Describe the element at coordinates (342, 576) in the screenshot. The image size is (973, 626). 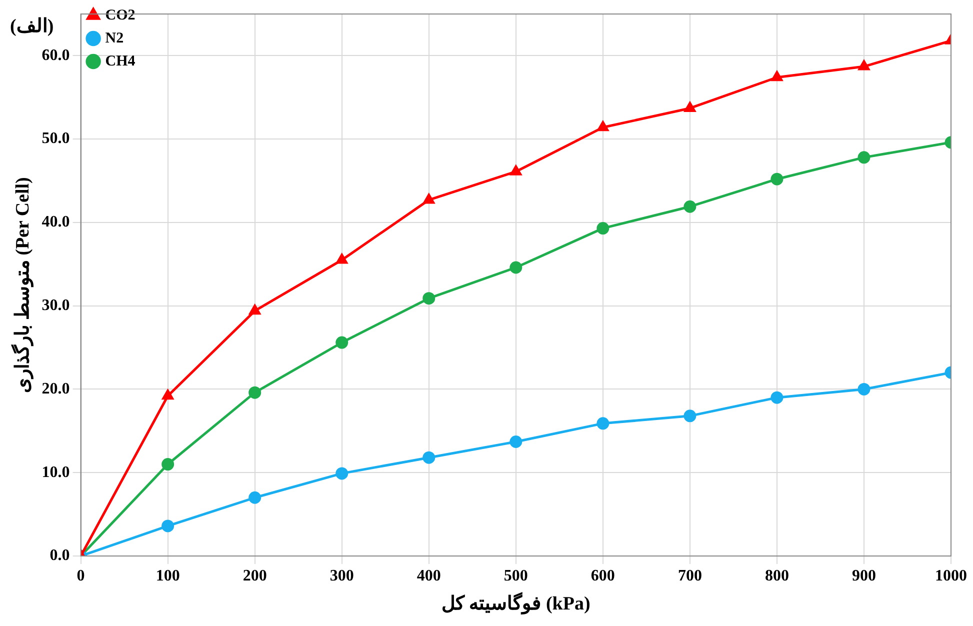
I see `x-tick-label: 300` at that location.